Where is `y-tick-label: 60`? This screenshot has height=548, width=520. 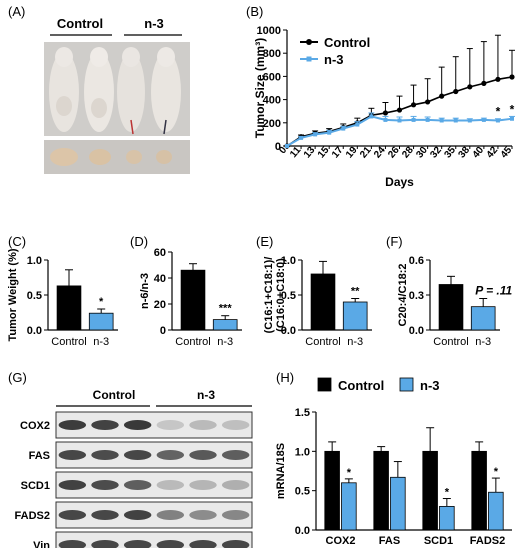 y-tick-label: 60 is located at coordinates (160, 253).